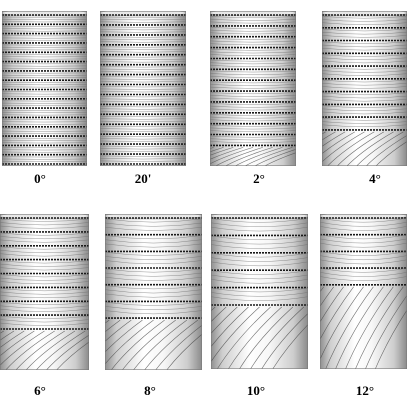  What do you see at coordinates (40, 178) in the screenshot?
I see `label-0: 0°` at bounding box center [40, 178].